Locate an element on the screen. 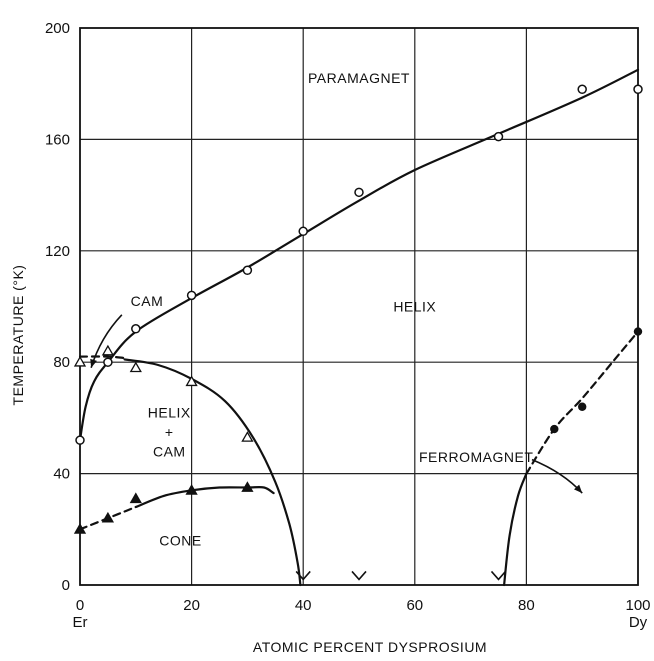 The height and width of the screenshot is (661, 654). curve-ferromagnet-boundary-dashed is located at coordinates (582, 402).